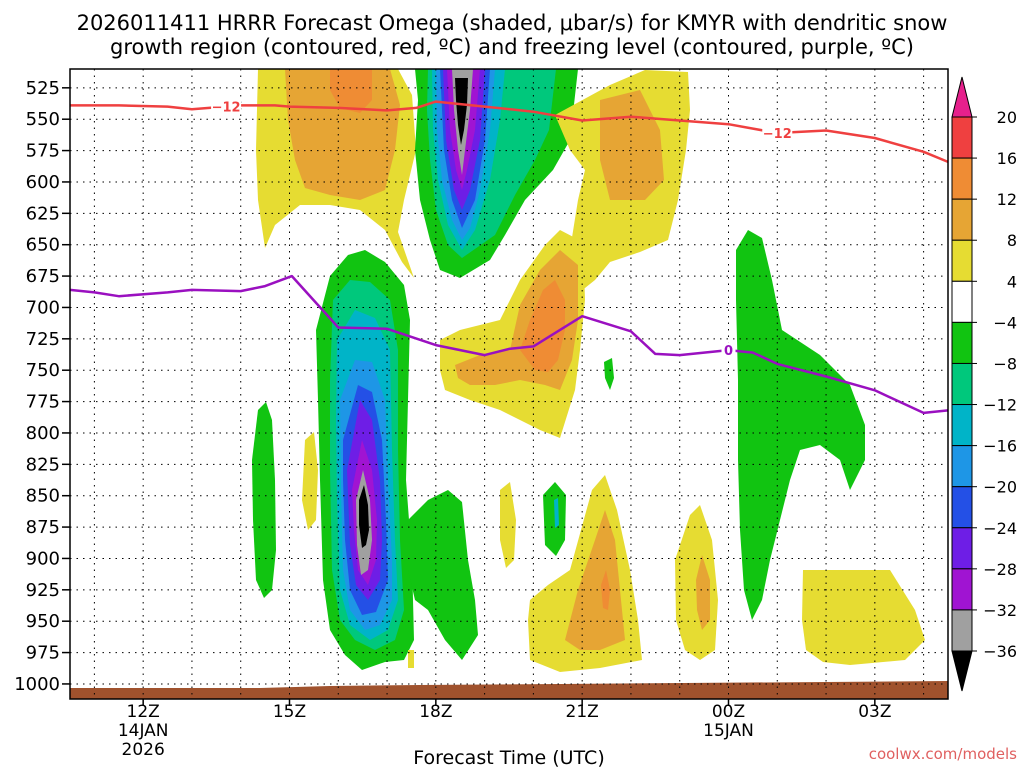  I want to click on y-tick-label: 975, so click(43, 653).